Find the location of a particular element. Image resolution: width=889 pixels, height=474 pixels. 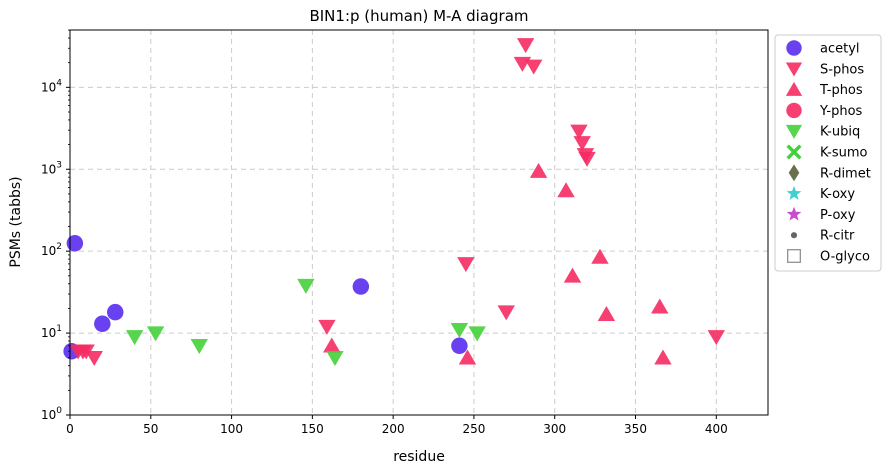

legend-marker-acetyl is located at coordinates (794, 48).